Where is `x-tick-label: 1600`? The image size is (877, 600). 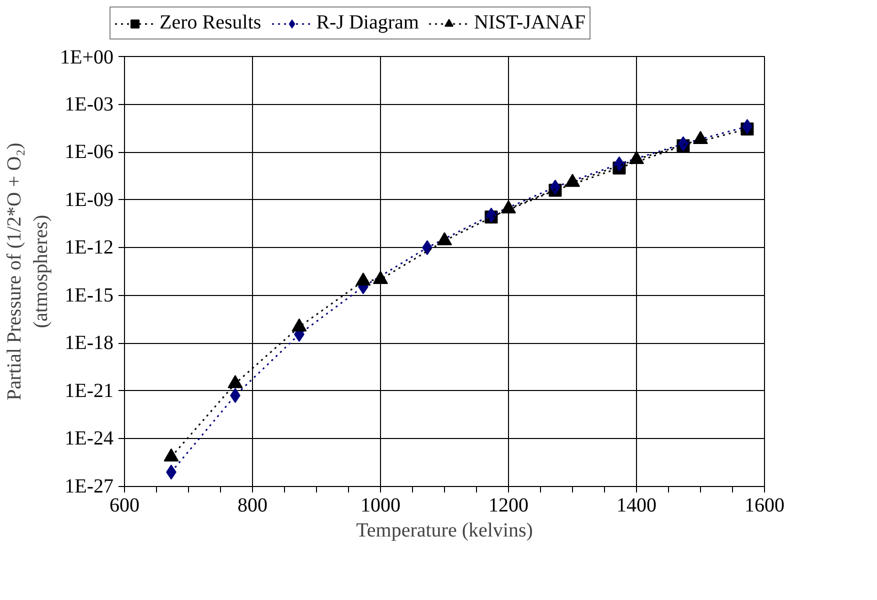
x-tick-label: 1600 is located at coordinates (764, 505).